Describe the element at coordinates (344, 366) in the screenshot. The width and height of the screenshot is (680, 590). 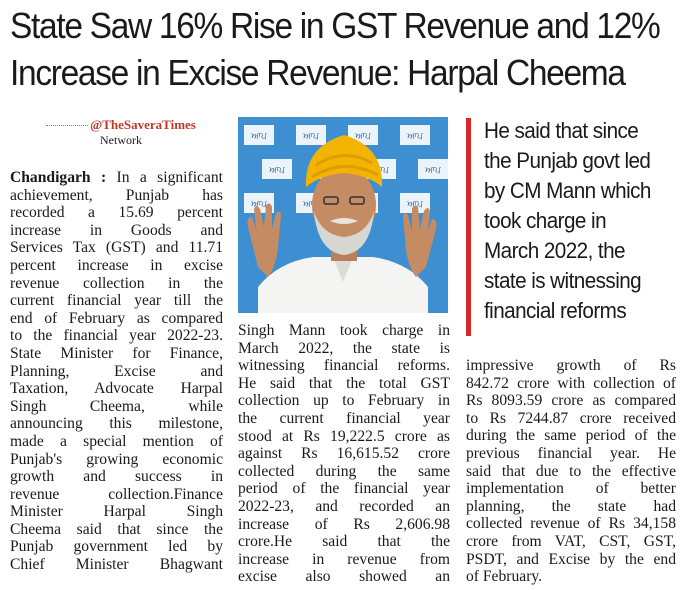
I see `article-line: witnessing financial reforms.` at that location.